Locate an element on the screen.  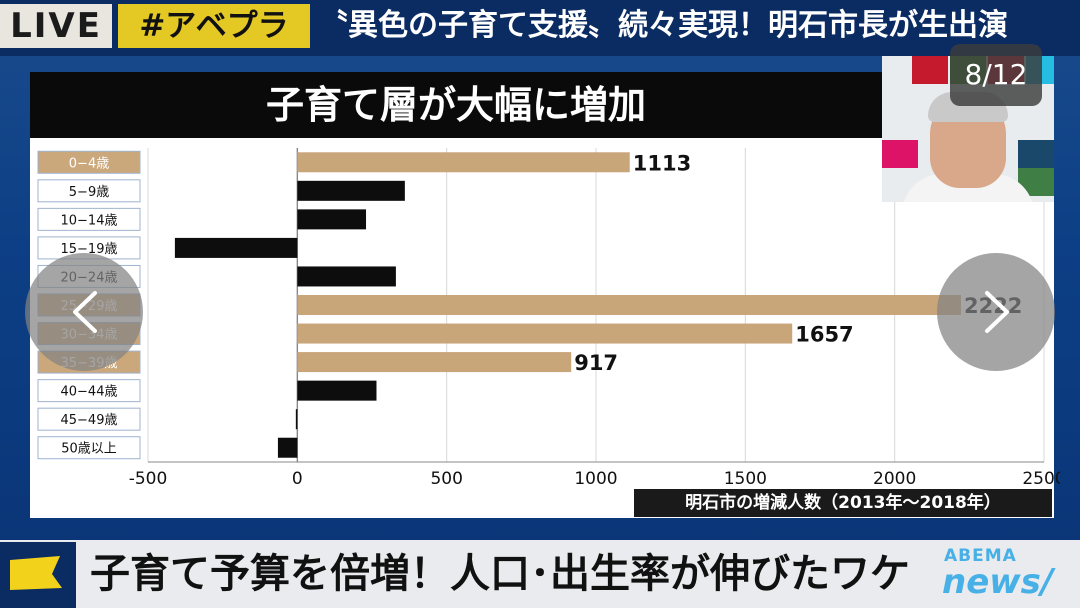
bottom-headline: 子育て予算を倍増！人口･出生率が伸びたワケ is located at coordinates (500, 574).